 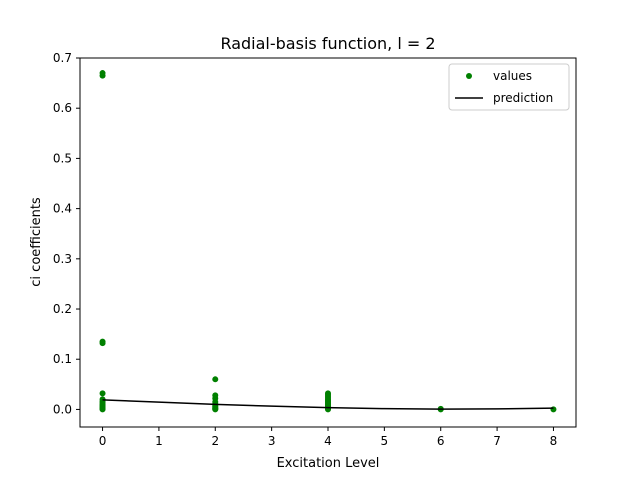 What do you see at coordinates (512, 76) in the screenshot?
I see `legend-label: values` at bounding box center [512, 76].